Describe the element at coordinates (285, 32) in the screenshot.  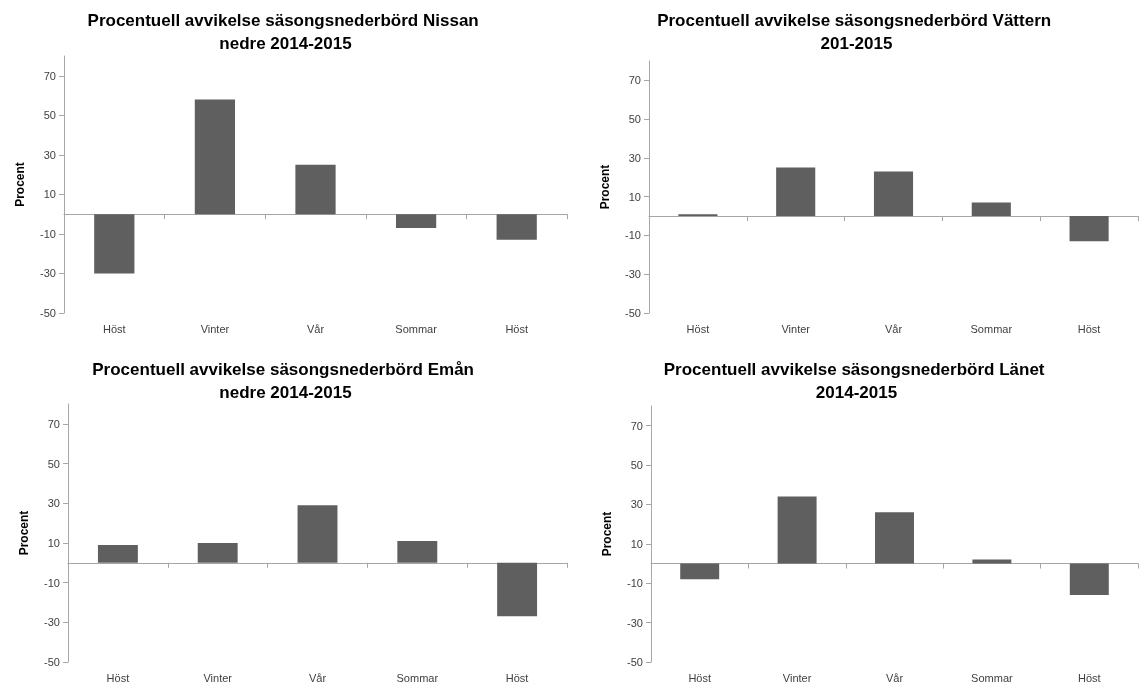
I see `chart-title: Procentuell avvikelse säsongsnederbörd Nissan nedre 2014-2015` at that location.